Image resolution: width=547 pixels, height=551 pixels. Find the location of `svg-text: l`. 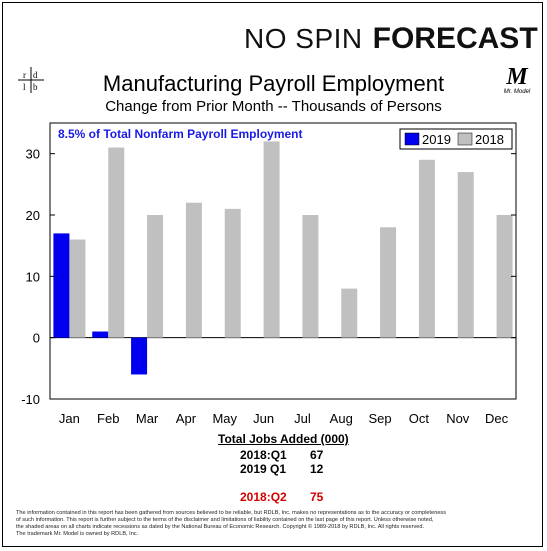

svg-text: l is located at coordinates (24, 87).